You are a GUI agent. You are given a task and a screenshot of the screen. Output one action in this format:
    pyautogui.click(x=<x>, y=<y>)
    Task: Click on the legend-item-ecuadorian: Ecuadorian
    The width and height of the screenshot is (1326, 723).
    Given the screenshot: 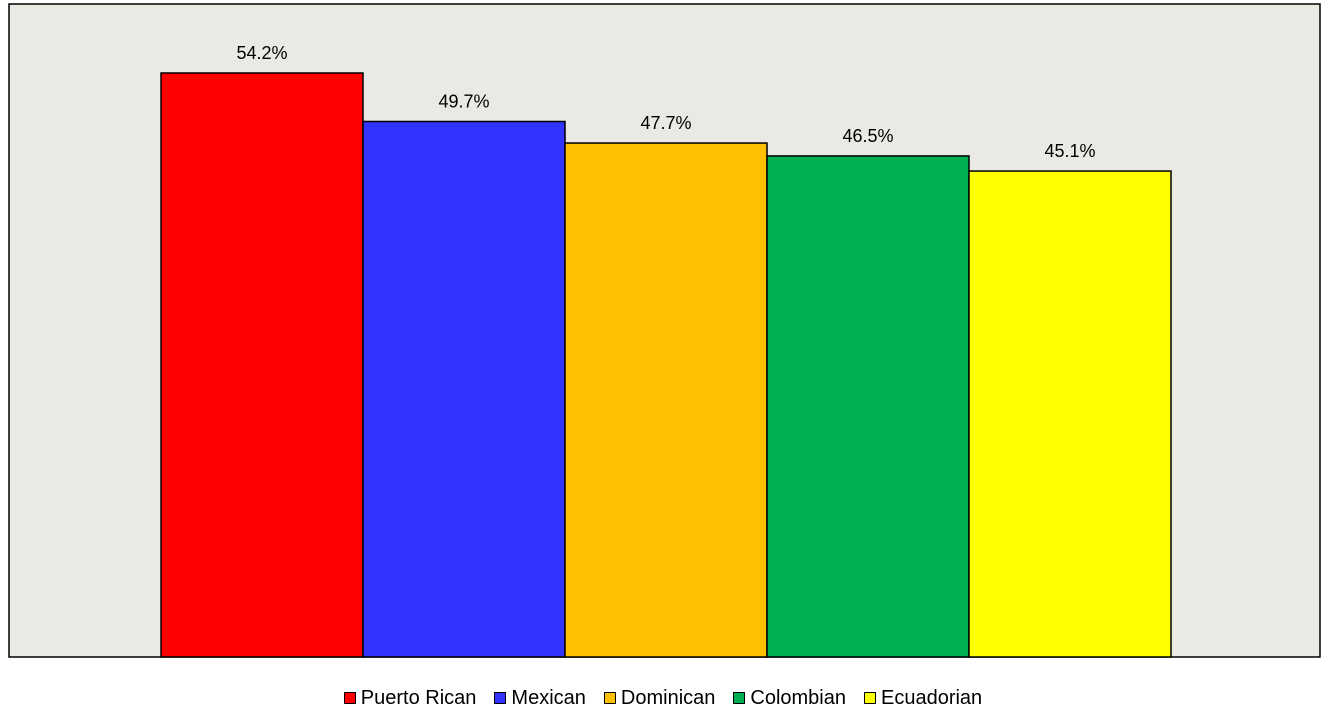 What is the action you would take?
    pyautogui.click(x=923, y=698)
    